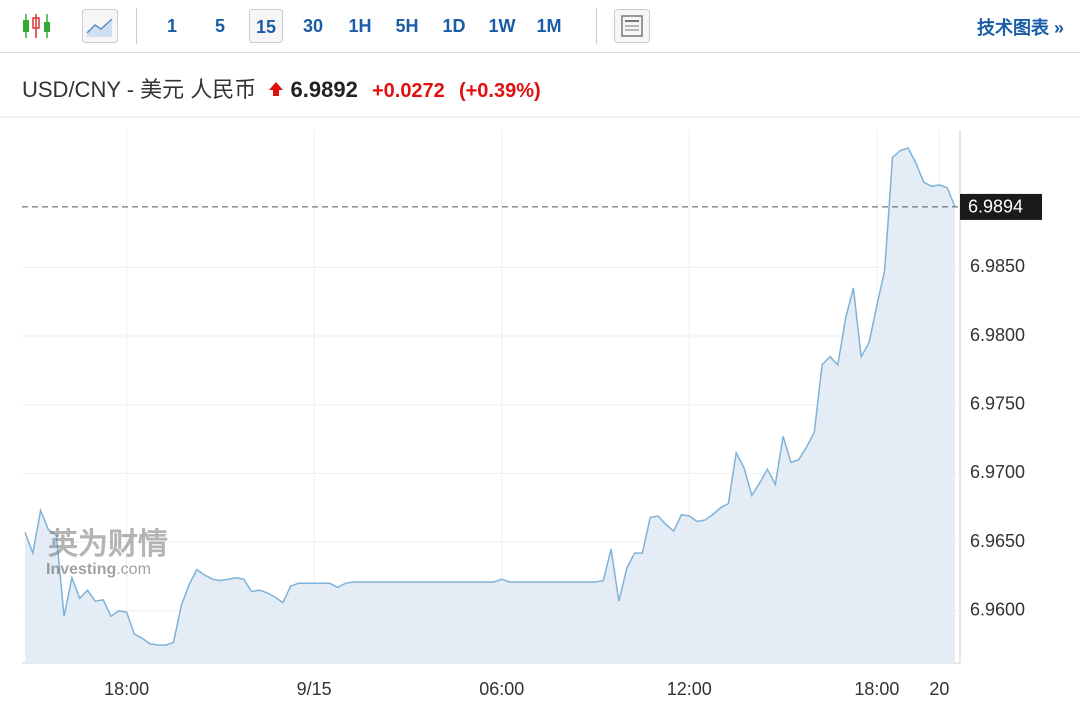 The width and height of the screenshot is (1080, 721). What do you see at coordinates (502, 26) in the screenshot?
I see `interval-button: 1W` at bounding box center [502, 26].